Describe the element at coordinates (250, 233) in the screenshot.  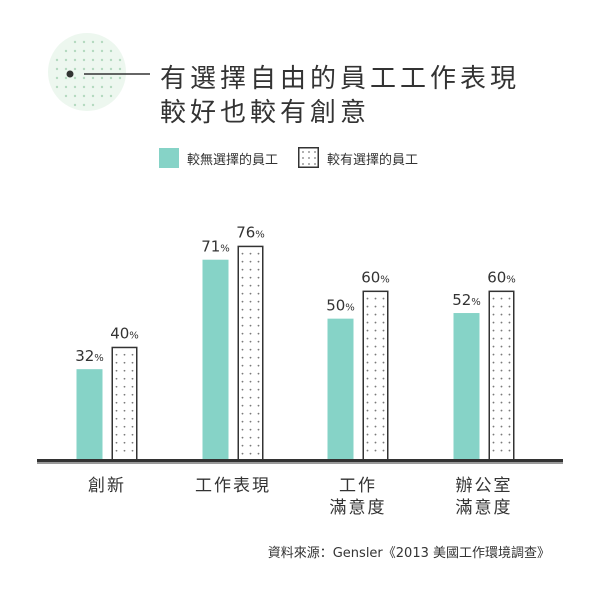
I see `data-label: 76%` at that location.